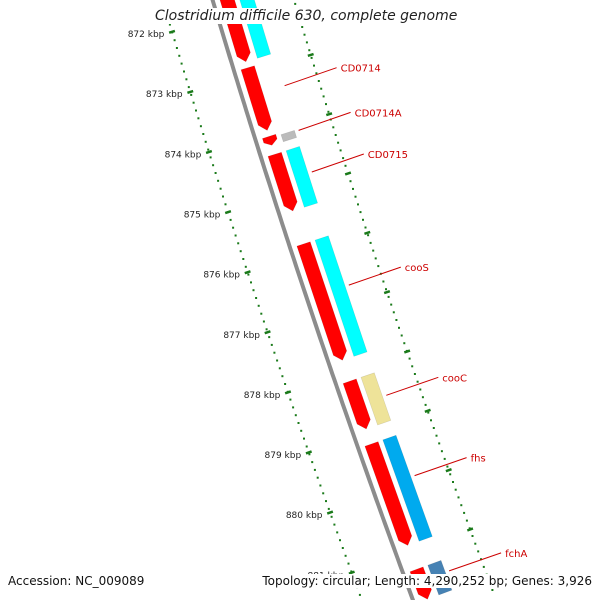  I want to click on gene-label: fchA, so click(516, 554).